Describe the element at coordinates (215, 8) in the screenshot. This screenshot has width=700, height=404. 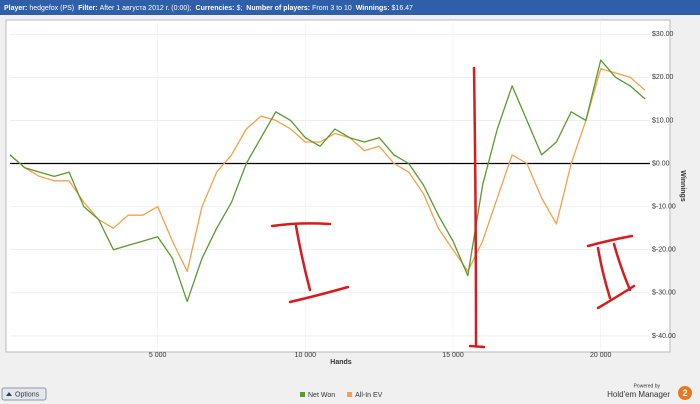
I see `header-label: Currencies:` at that location.